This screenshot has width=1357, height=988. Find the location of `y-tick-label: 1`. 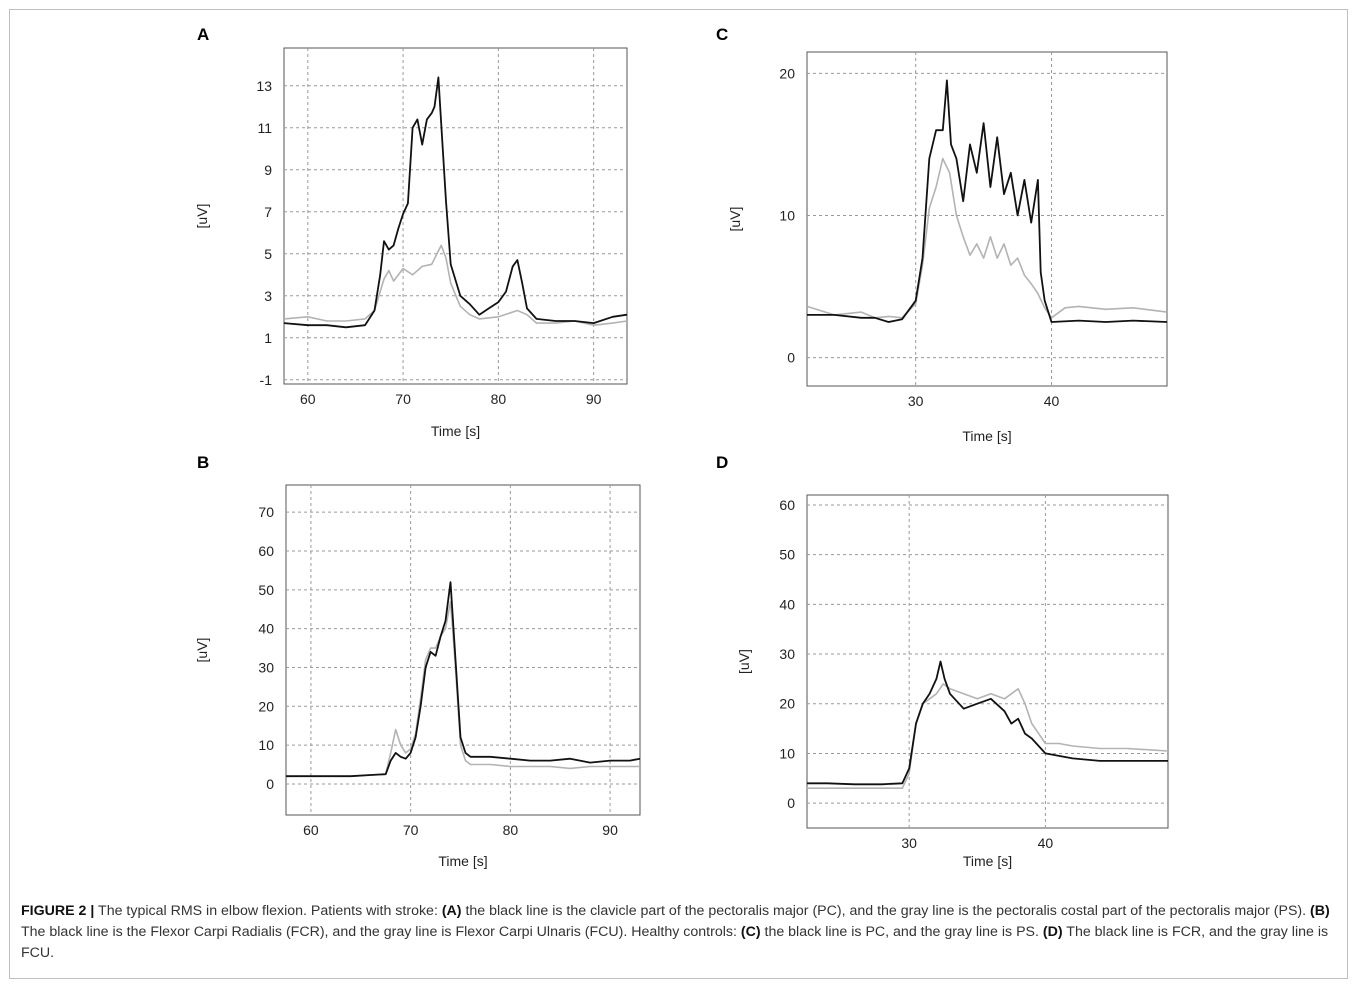

y-tick-label: 1 is located at coordinates (268, 338).